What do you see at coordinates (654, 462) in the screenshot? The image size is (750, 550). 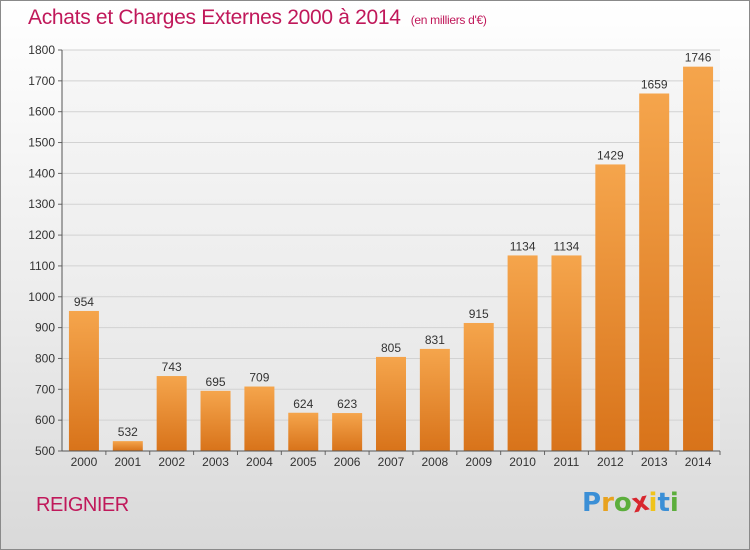 I see `x-tick-label: 2013` at bounding box center [654, 462].